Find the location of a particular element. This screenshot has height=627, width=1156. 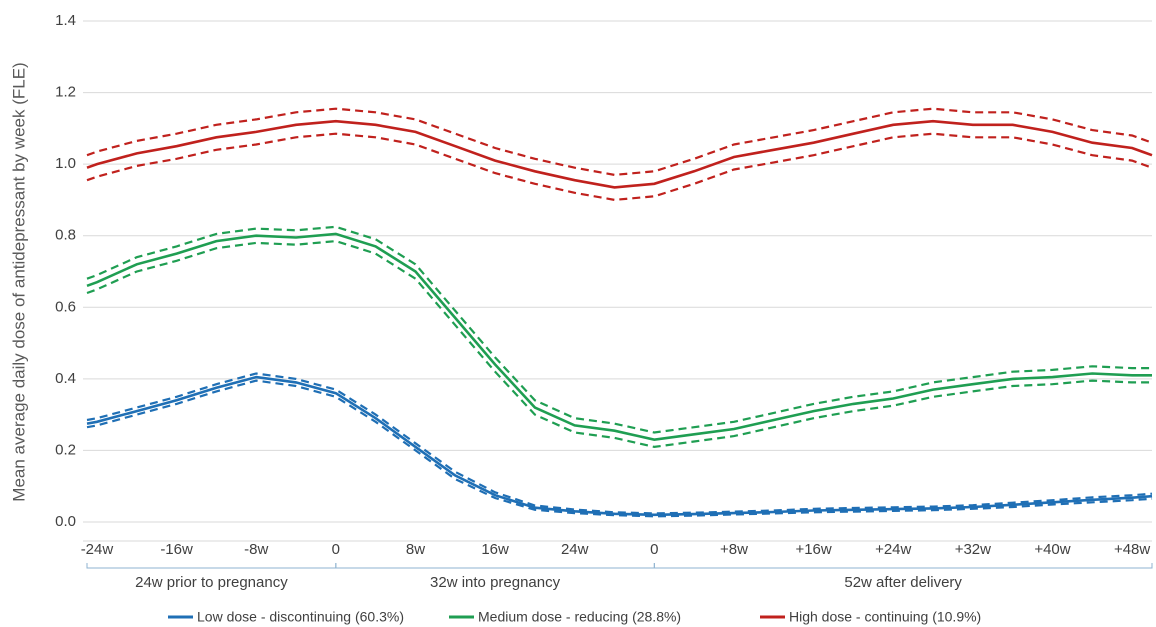

group-label: 32w into pregnancy is located at coordinates (495, 582).